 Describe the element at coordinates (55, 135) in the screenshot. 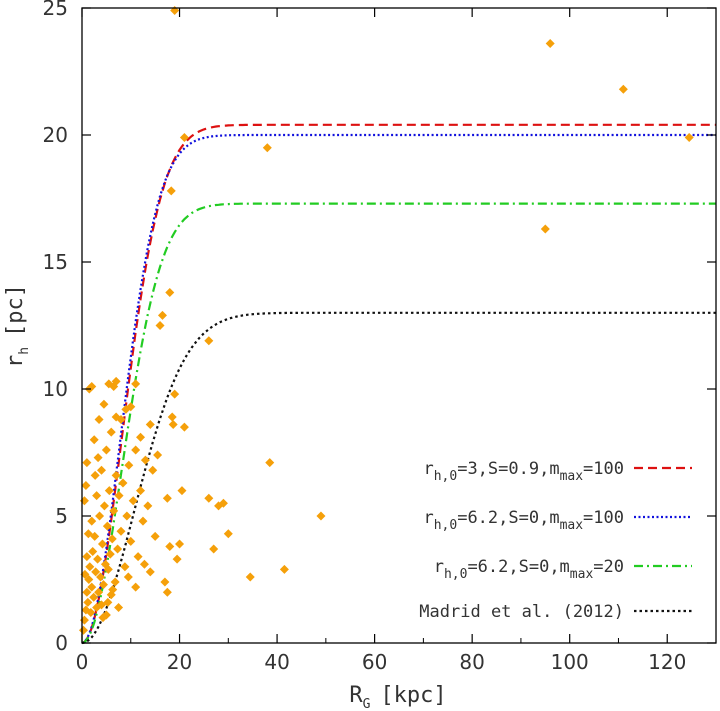

I see `y-tick-label: 20` at that location.